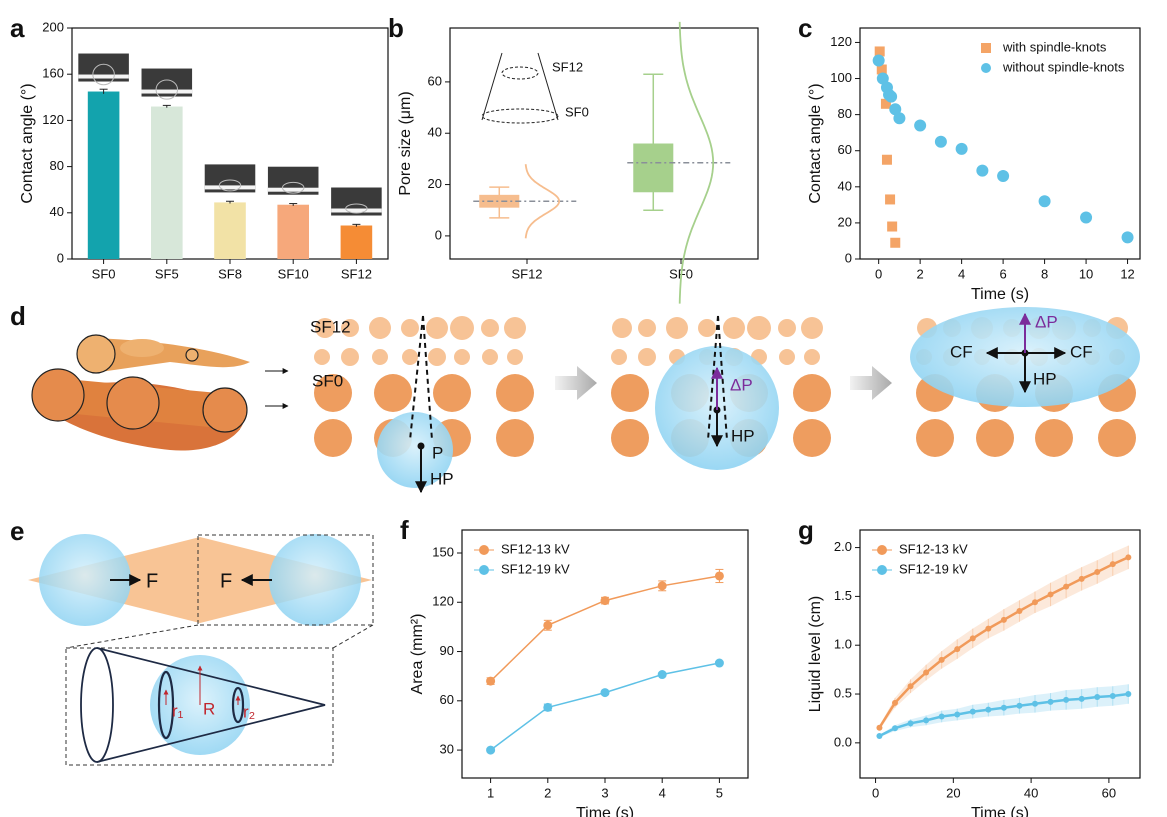 Image resolution: width=1167 pixels, height=817 pixels. I want to click on x-axis-label: Time (s), so click(1000, 294).